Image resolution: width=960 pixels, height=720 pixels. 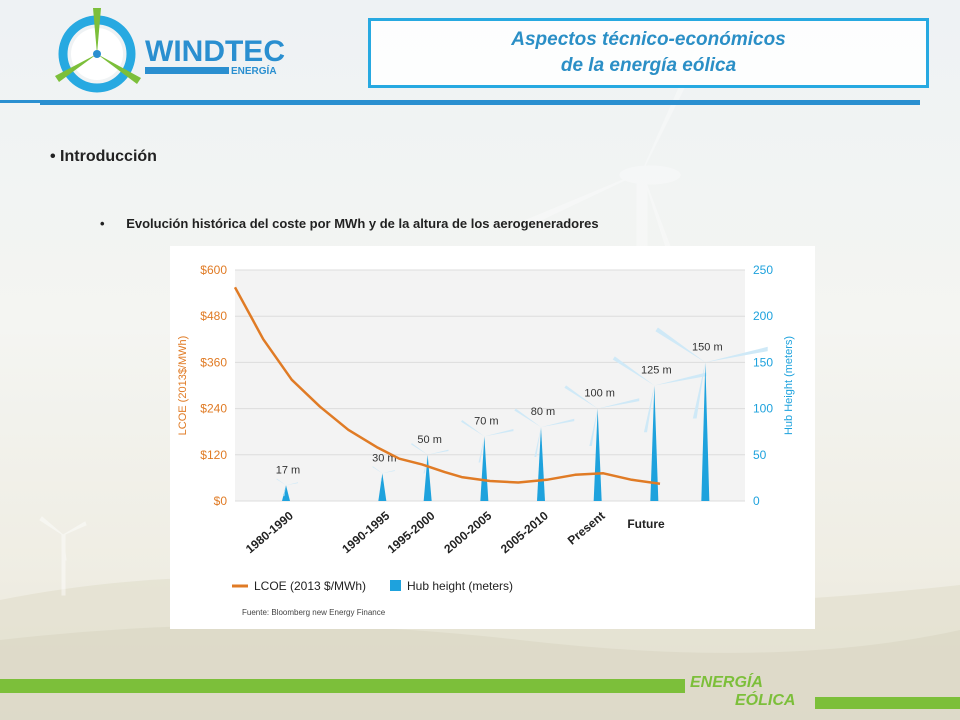 I want to click on hub-height-label: 70 m, so click(x=486, y=421).